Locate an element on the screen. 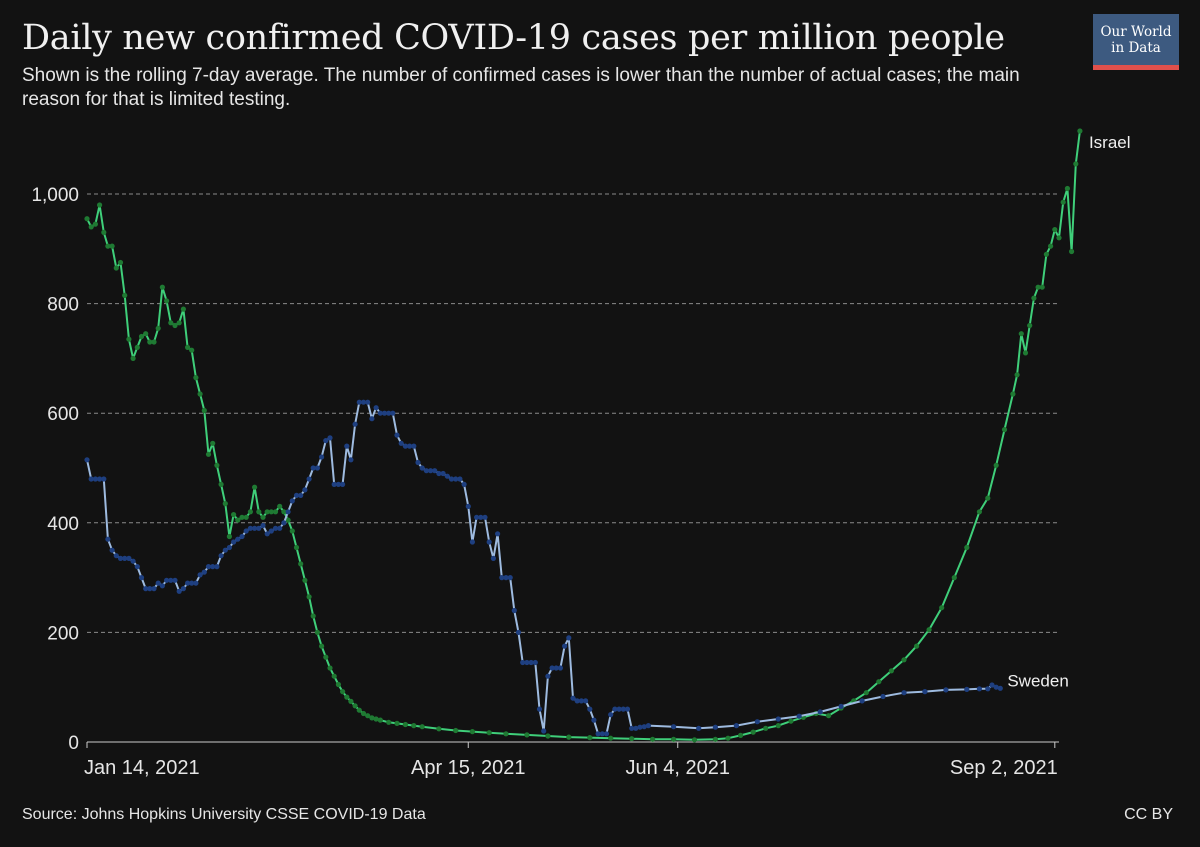 Image resolution: width=1200 pixels, height=847 pixels. y-tick-label: 1,000 is located at coordinates (55, 195).